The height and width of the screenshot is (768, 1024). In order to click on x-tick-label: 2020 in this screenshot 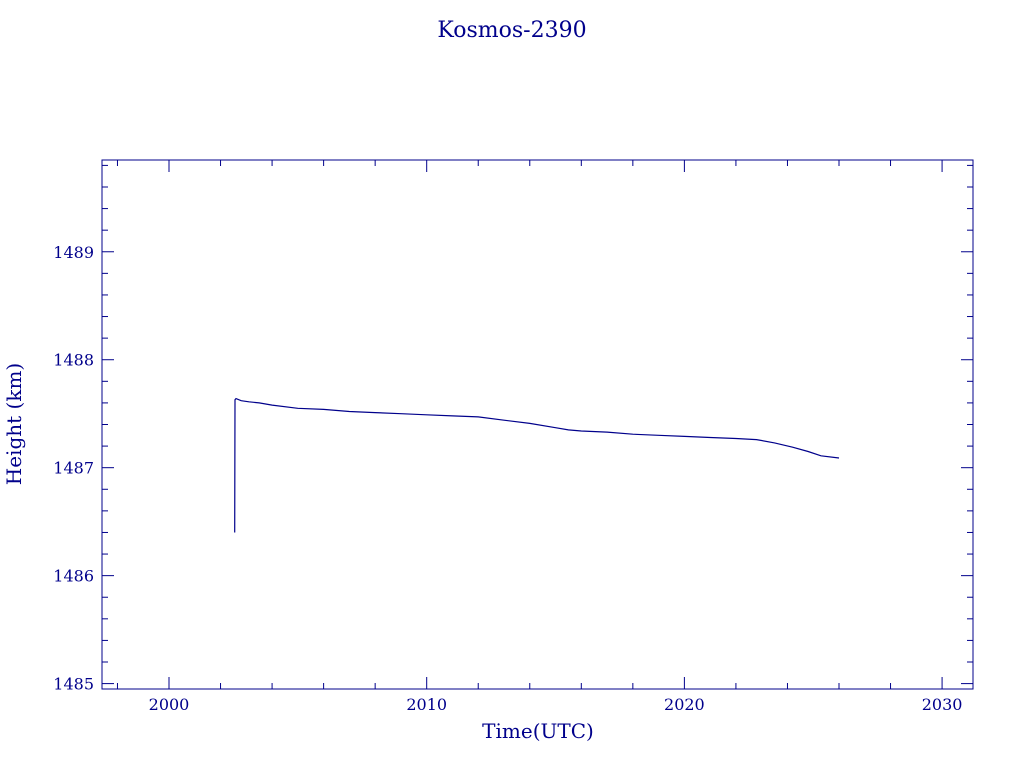, I will do `click(684, 704)`.